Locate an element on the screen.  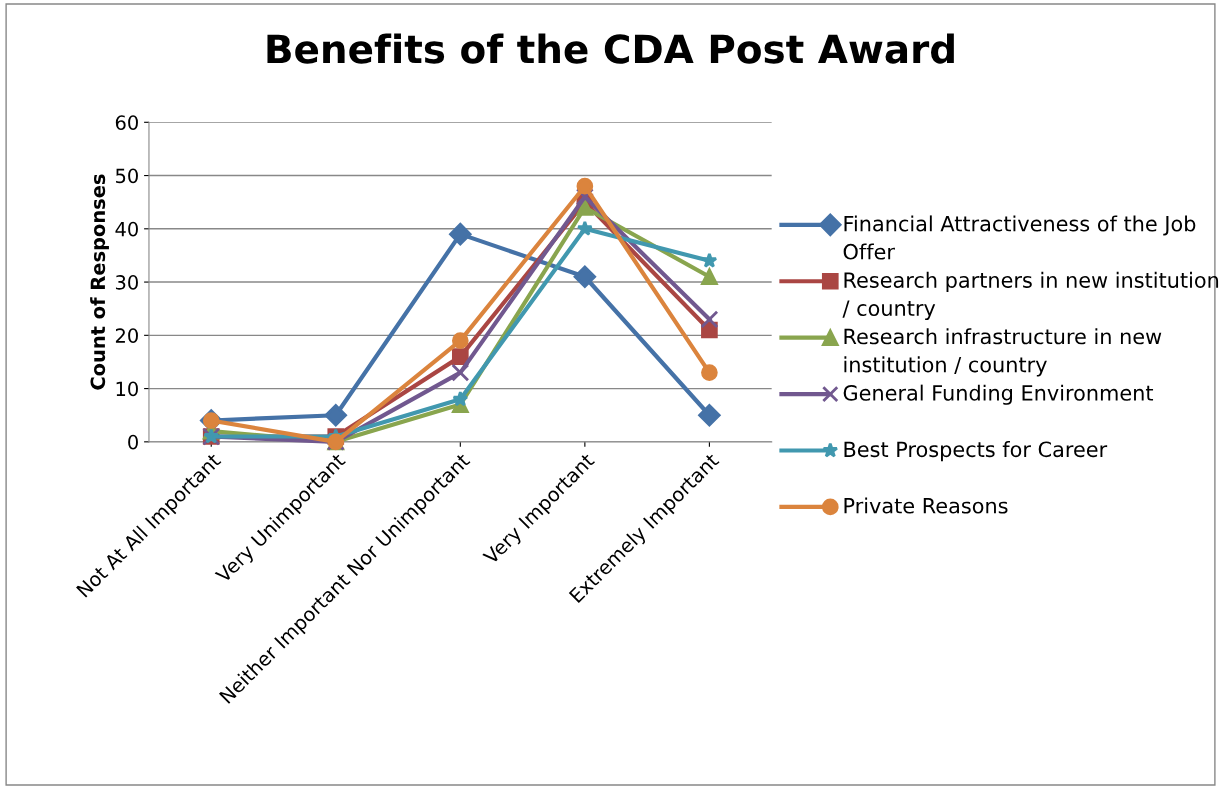
legend-label: Research partners in new institution / country is located at coordinates (1030, 296).